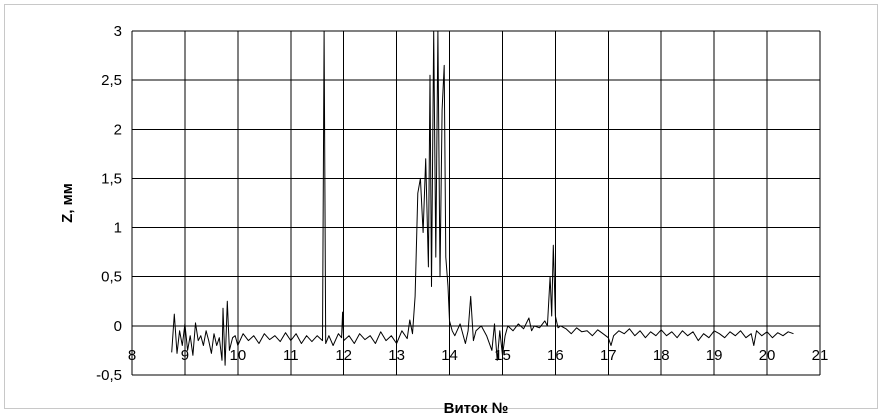 Image resolution: width=884 pixels, height=417 pixels. Describe the element at coordinates (118, 31) in the screenshot. I see `y-tick-label: 3` at that location.